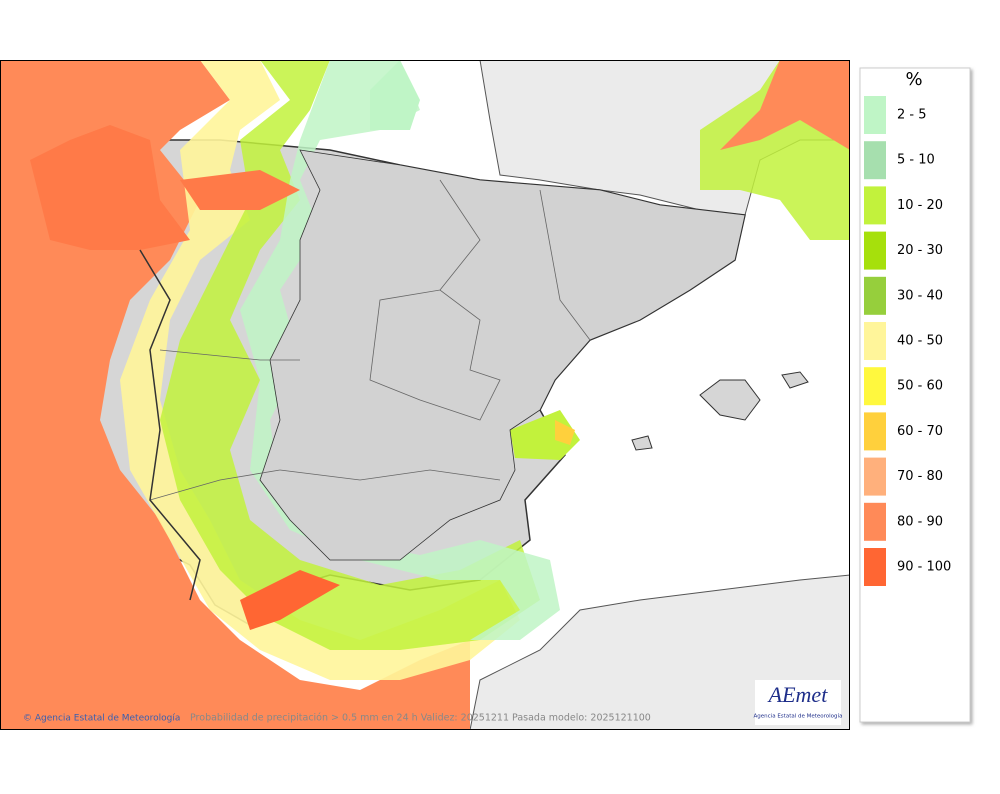 This screenshot has height=794, width=1000. What do you see at coordinates (920, 295) in the screenshot?
I see `legend-label: 30 - 40` at bounding box center [920, 295].